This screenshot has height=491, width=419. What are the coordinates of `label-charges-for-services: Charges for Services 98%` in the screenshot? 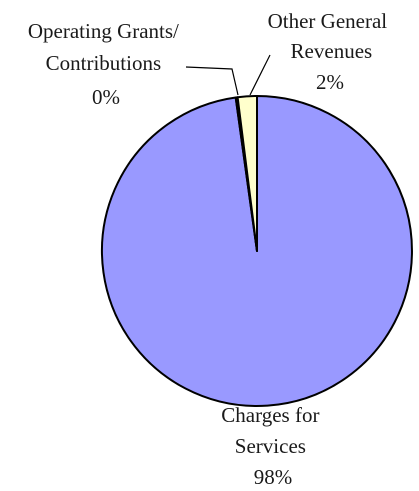 It's located at (272, 446).